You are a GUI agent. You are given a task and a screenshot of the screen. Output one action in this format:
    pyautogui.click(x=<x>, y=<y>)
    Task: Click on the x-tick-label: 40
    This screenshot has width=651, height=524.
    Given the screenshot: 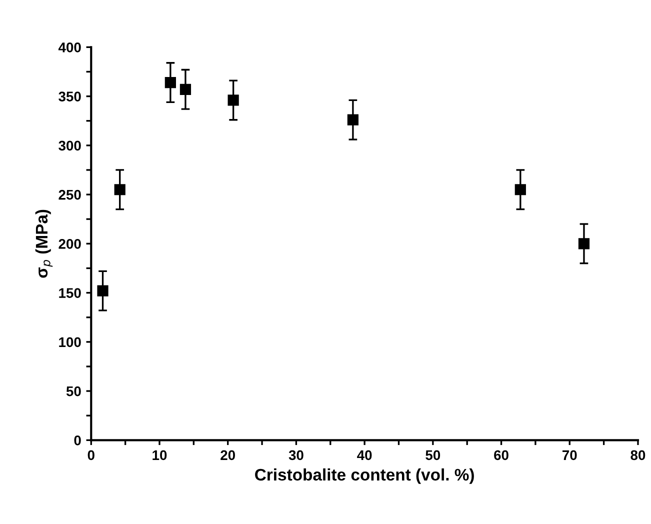 What is the action you would take?
    pyautogui.click(x=364, y=455)
    